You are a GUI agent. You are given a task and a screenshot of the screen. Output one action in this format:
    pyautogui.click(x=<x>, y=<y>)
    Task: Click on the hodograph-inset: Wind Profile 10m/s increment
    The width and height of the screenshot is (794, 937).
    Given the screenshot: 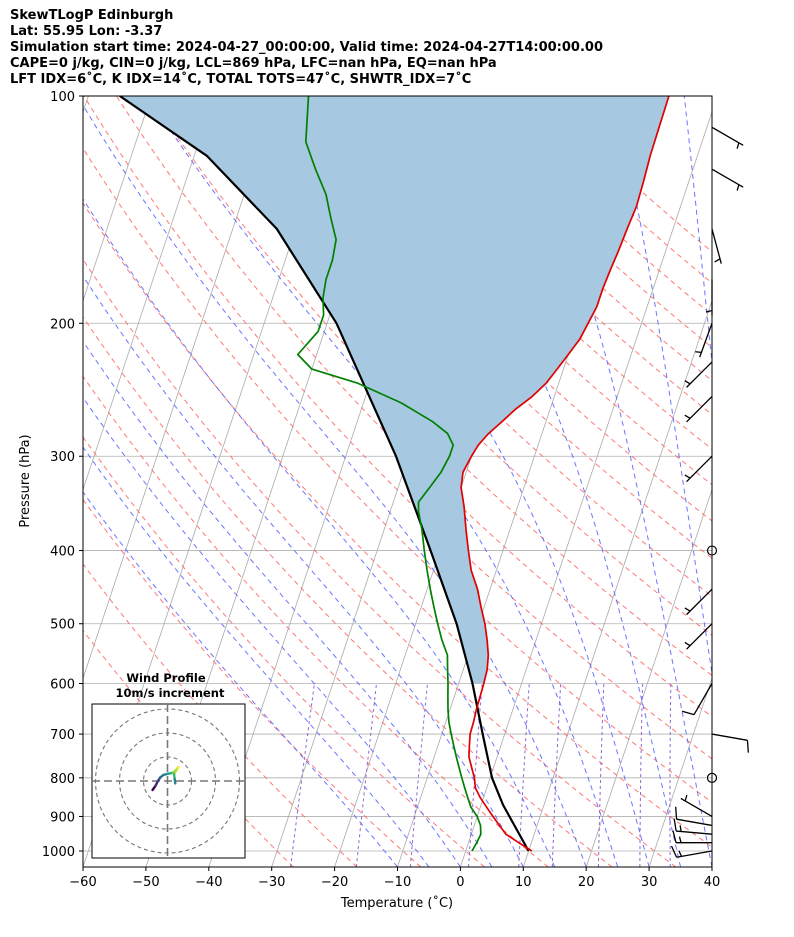 What is the action you would take?
    pyautogui.click(x=168, y=765)
    